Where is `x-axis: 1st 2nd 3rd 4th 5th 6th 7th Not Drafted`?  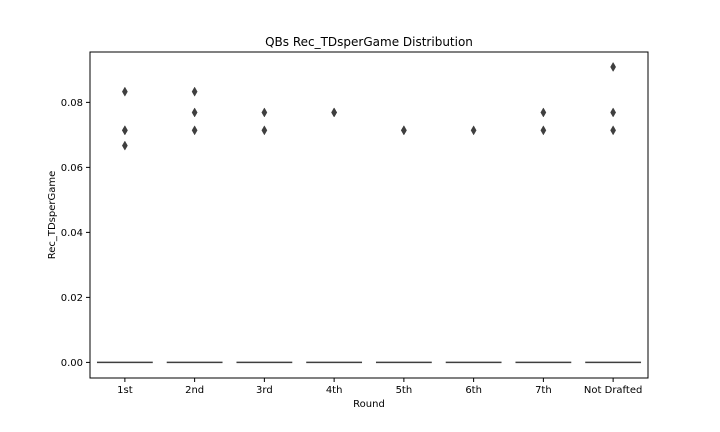 x-axis: 1st 2nd 3rd 4th 5th 6th 7th Not Drafted is located at coordinates (379, 387).